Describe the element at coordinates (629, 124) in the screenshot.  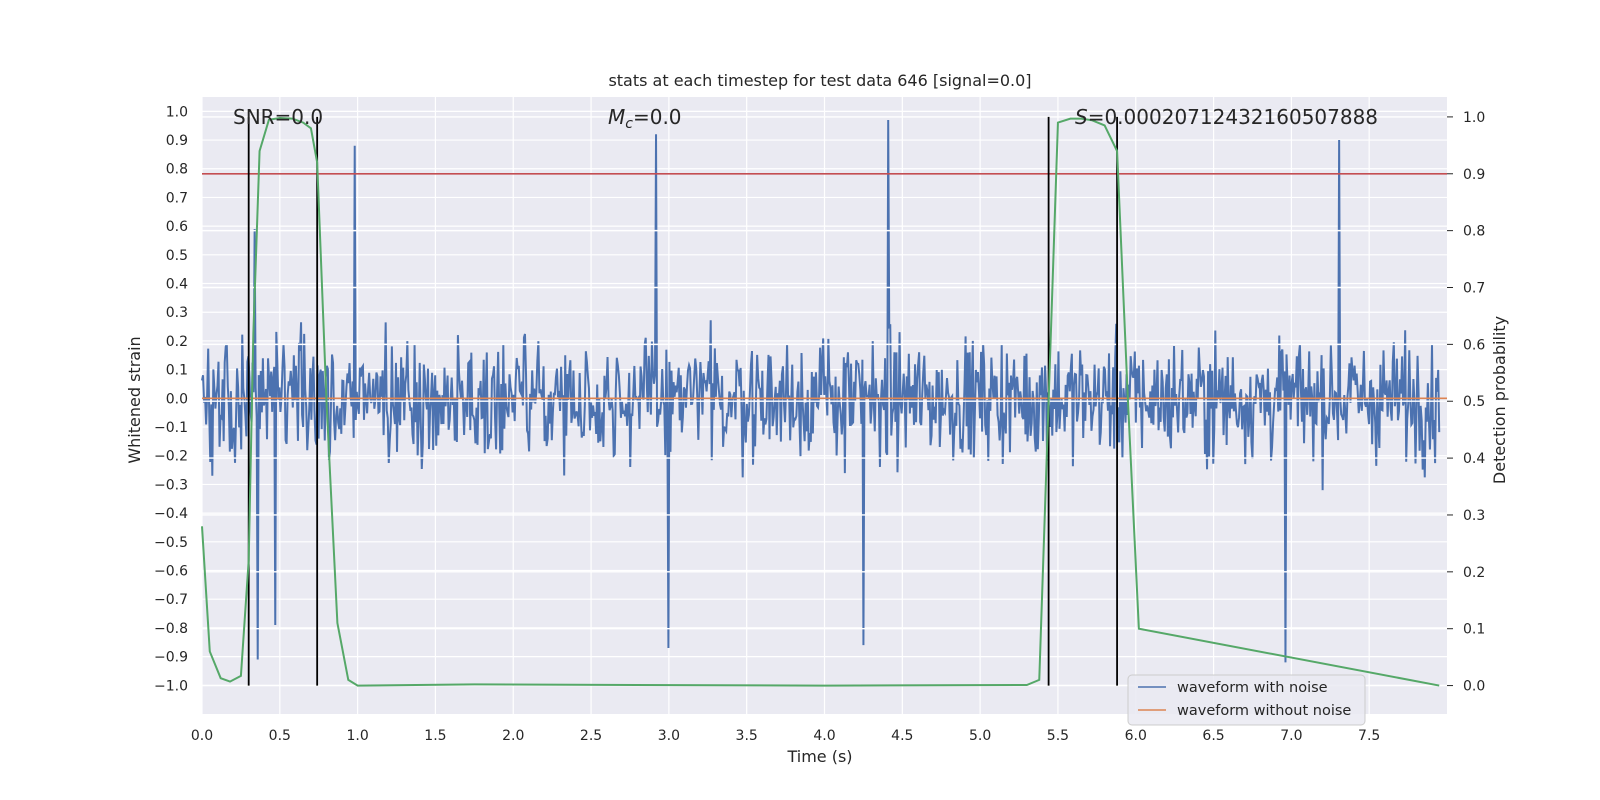
I see `chirp-mass-subscript: c` at that location.